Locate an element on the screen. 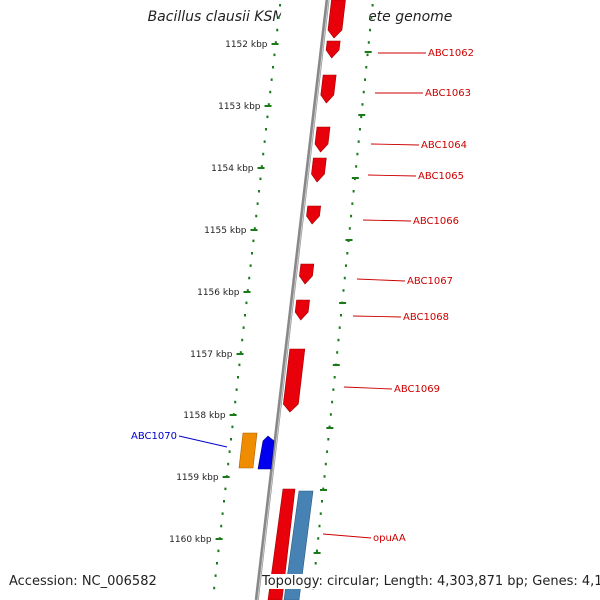 The width and height of the screenshot is (600, 600). gene-label: ABC1070 is located at coordinates (154, 436).